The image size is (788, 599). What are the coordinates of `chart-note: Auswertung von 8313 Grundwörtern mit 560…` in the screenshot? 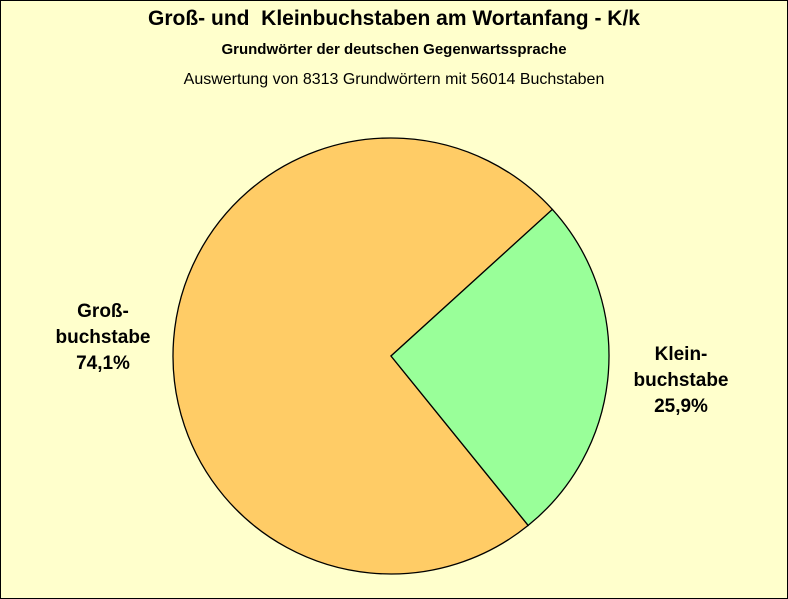 It's located at (394, 79).